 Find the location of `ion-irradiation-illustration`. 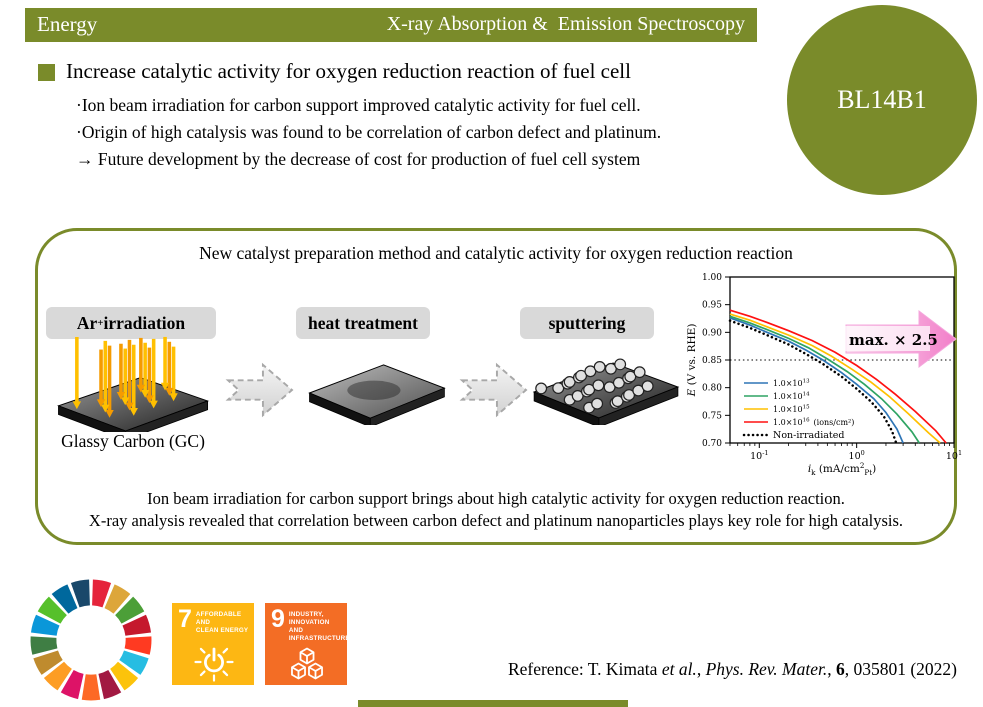

ion-irradiation-illustration is located at coordinates (133, 384).